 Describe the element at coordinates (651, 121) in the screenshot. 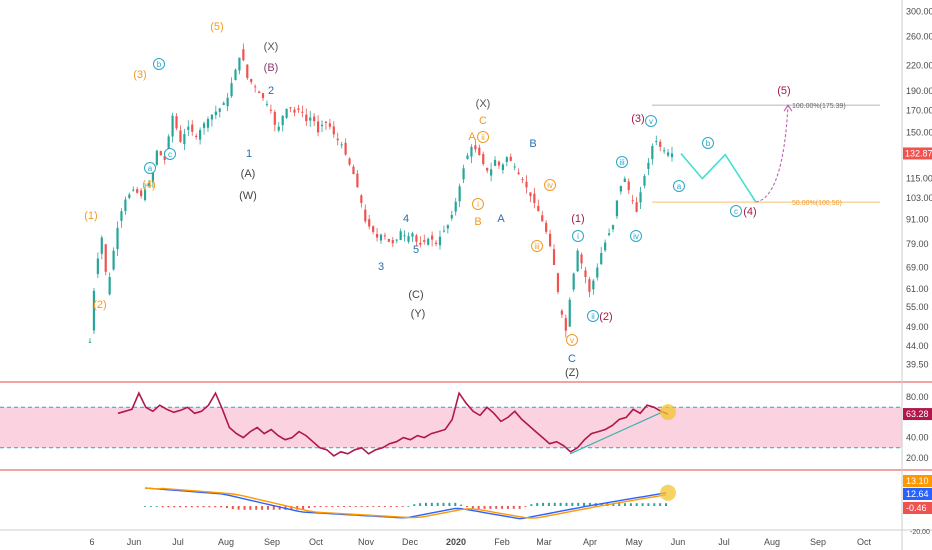

I see `wave-label: v` at that location.